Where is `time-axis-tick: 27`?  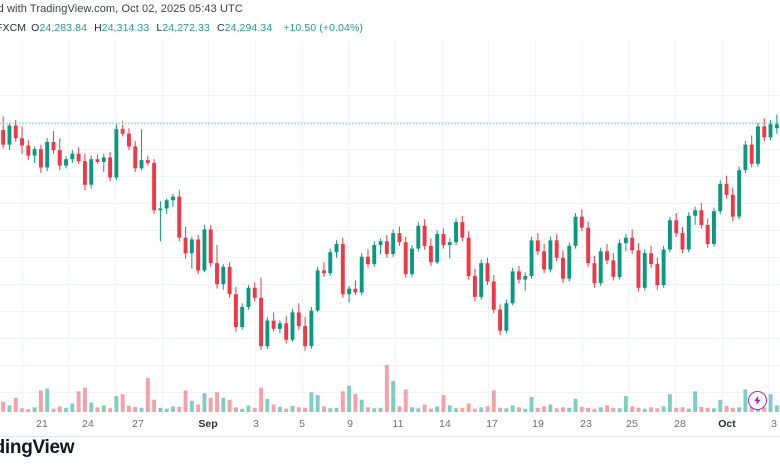
time-axis-tick: 27 is located at coordinates (138, 424).